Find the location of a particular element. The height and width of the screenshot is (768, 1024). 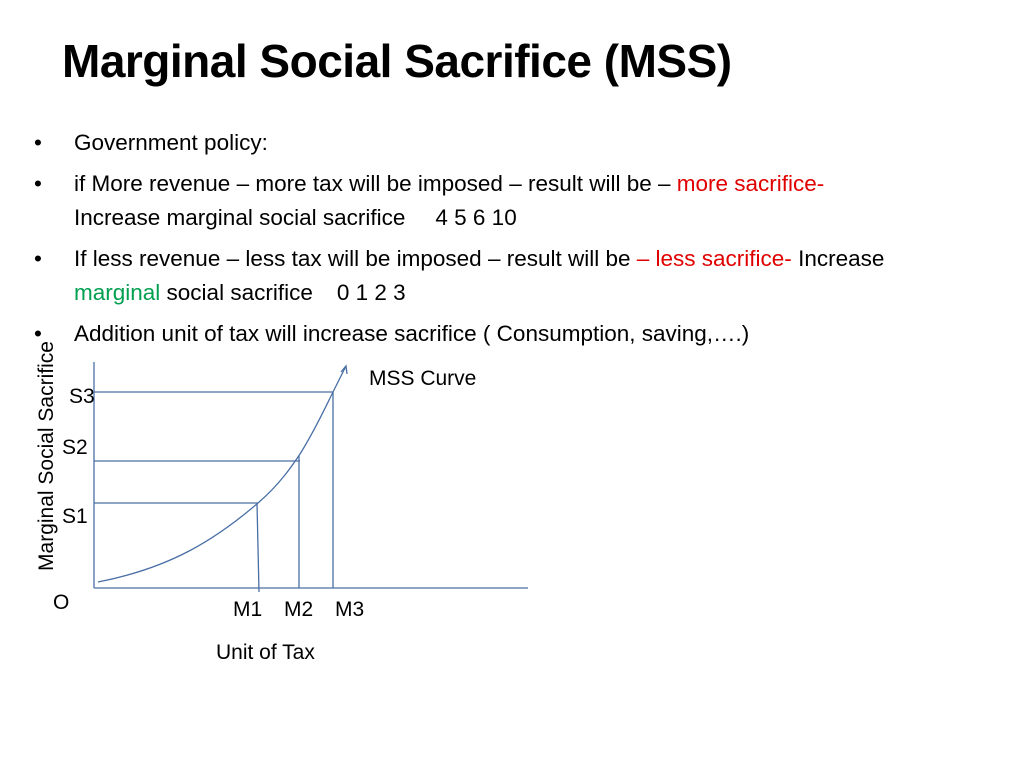

origin-label: O is located at coordinates (61, 602).